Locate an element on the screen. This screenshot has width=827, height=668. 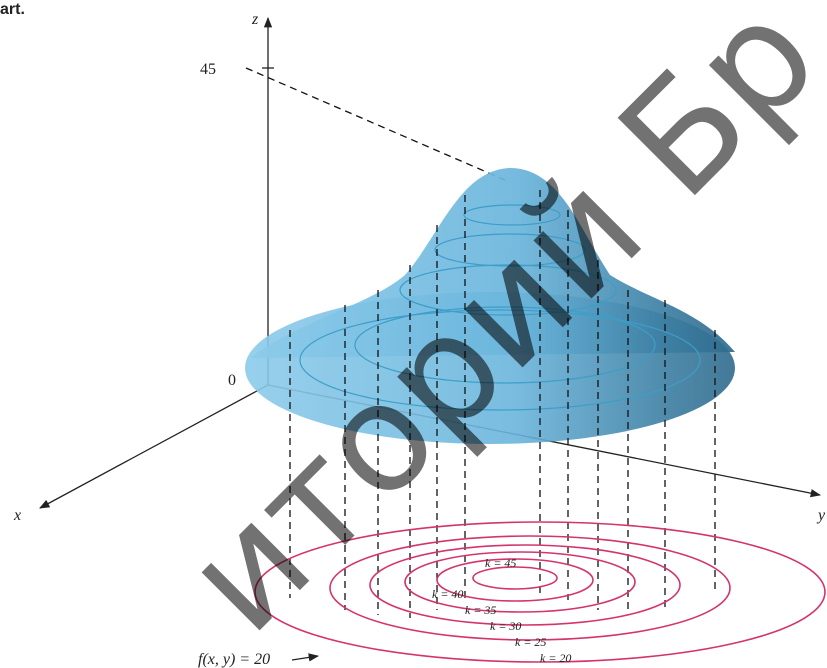
y-axis-label: y is located at coordinates (821, 515).